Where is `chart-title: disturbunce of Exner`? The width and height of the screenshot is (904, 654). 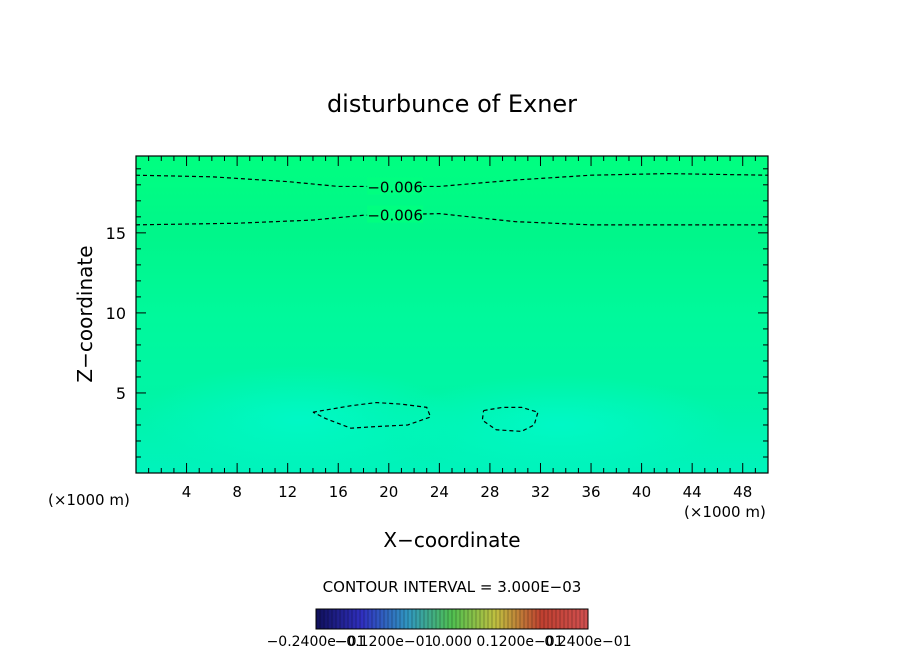 chart-title: disturbunce of Exner is located at coordinates (452, 104).